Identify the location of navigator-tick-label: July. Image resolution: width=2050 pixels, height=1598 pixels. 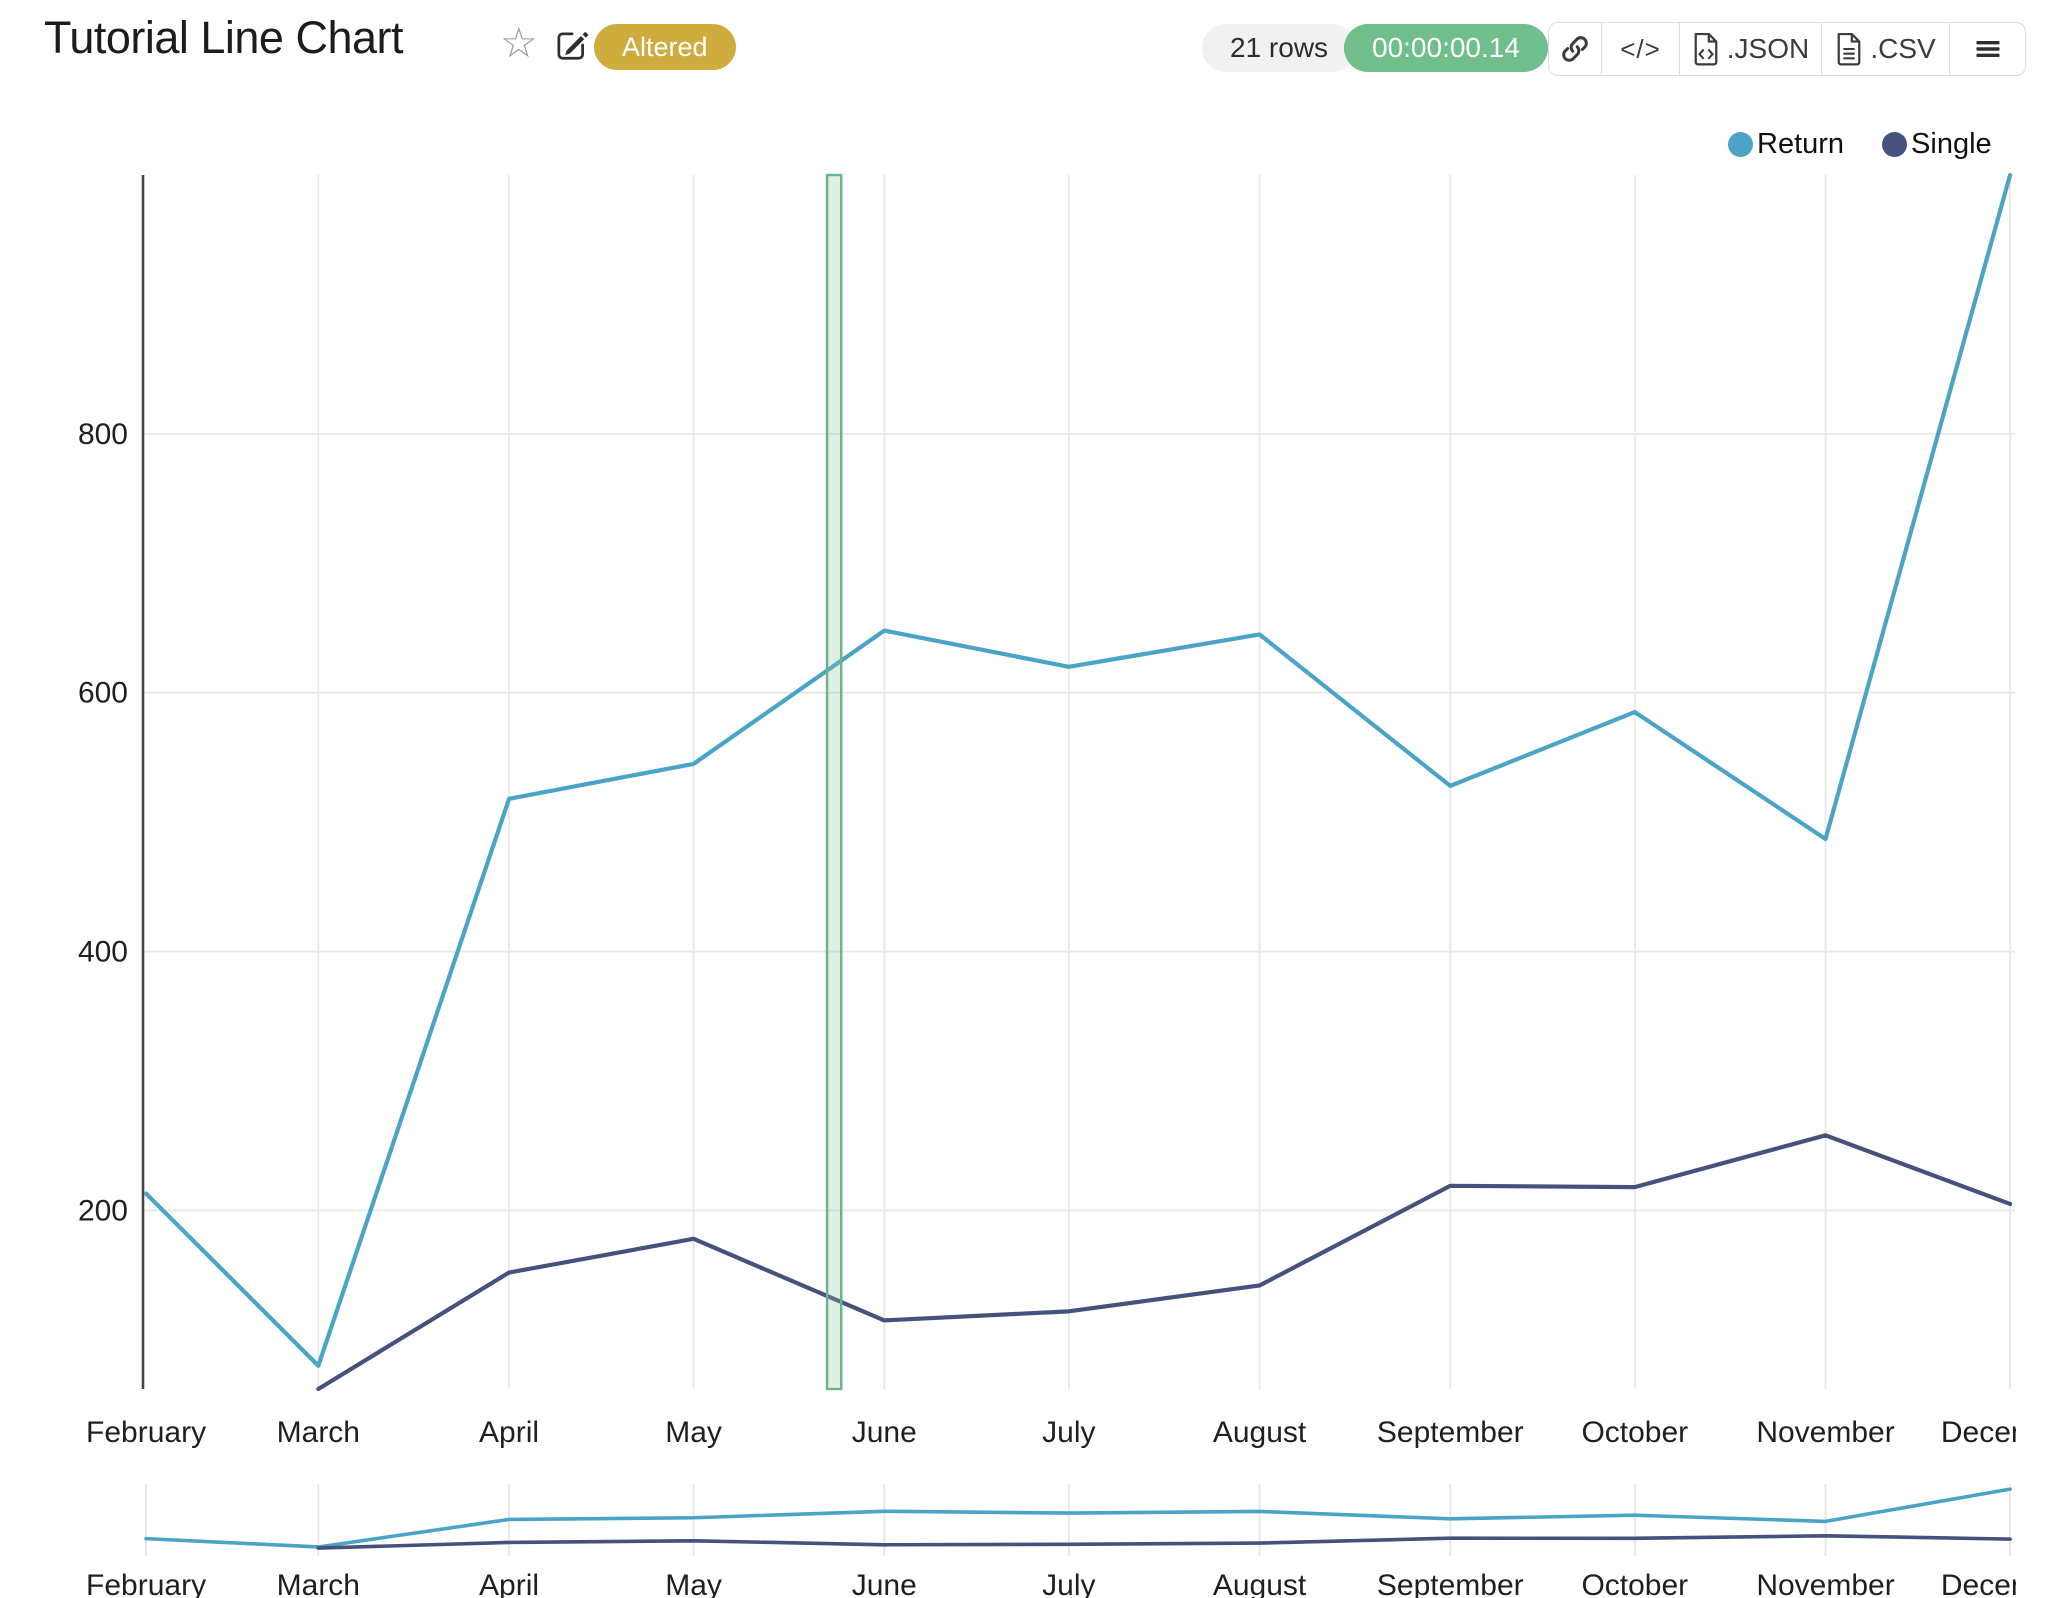
(1068, 1583).